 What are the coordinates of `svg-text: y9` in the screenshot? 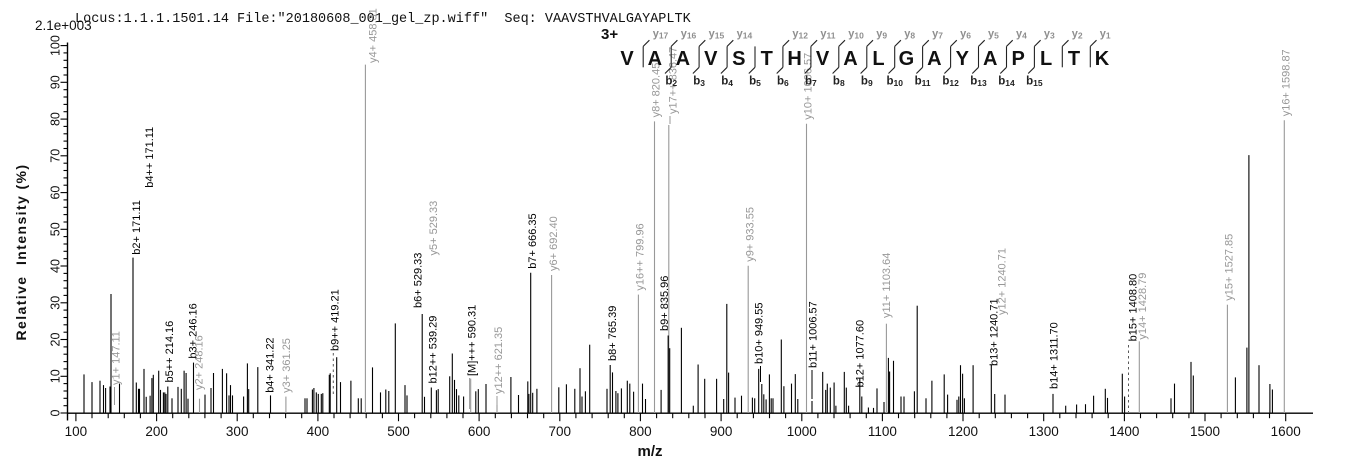 It's located at (881, 34).